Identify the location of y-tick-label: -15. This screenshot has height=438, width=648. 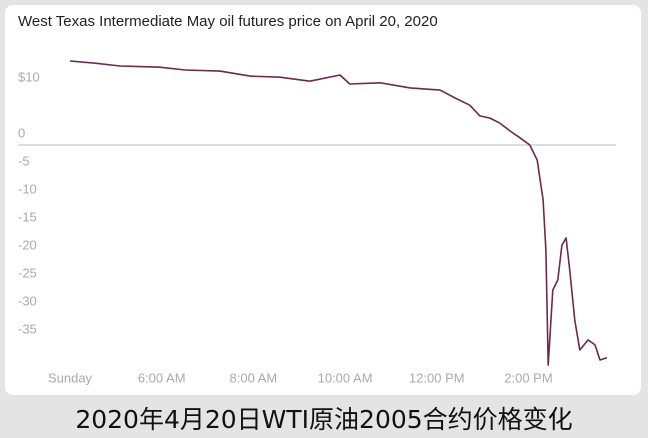
(27, 216).